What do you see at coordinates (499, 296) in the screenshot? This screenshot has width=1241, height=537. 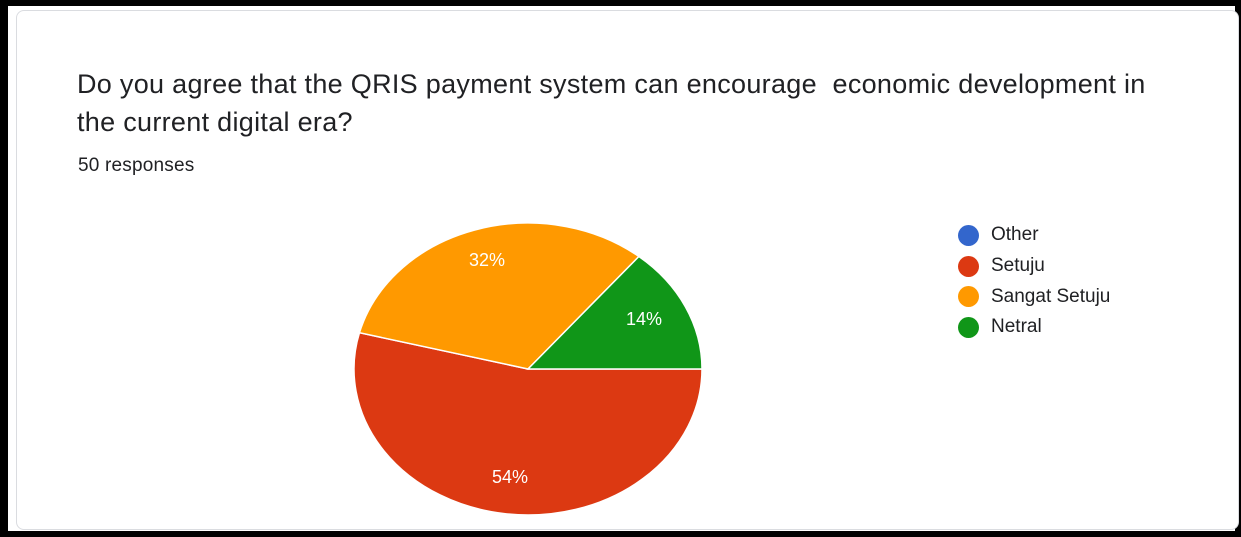 I see `pie-slice-sangat-setuju` at bounding box center [499, 296].